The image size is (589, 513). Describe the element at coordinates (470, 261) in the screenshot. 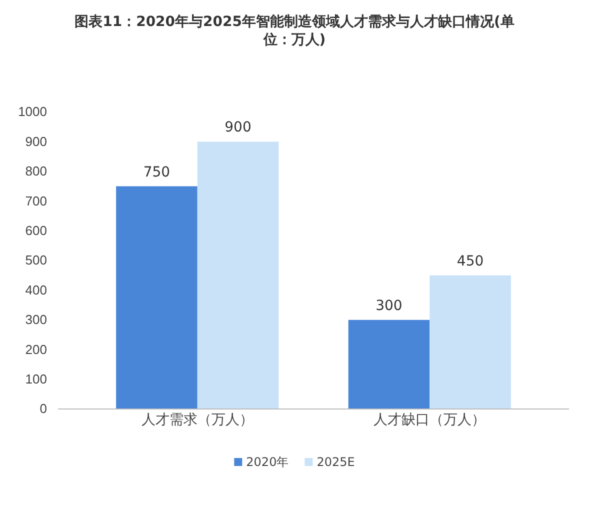

I see `data-label: 450` at that location.